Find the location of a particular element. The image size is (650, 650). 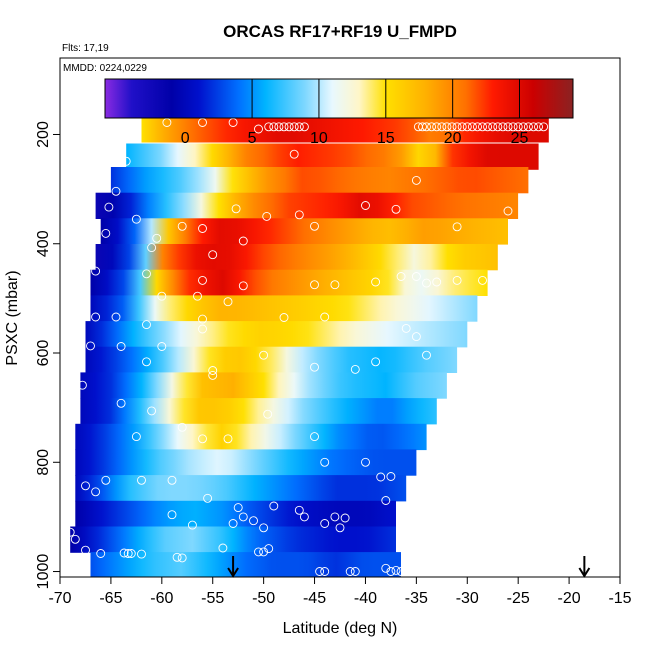

colorbar-gradient is located at coordinates (339, 98).